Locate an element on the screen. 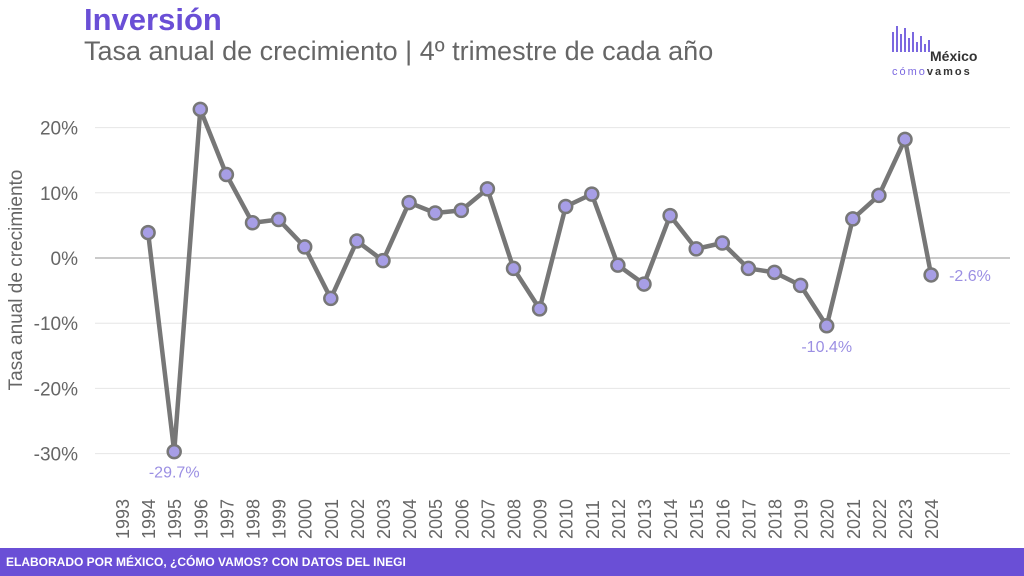 This screenshot has height=576, width=1024. logo-text-como-vamos: cómovamos is located at coordinates (932, 72).